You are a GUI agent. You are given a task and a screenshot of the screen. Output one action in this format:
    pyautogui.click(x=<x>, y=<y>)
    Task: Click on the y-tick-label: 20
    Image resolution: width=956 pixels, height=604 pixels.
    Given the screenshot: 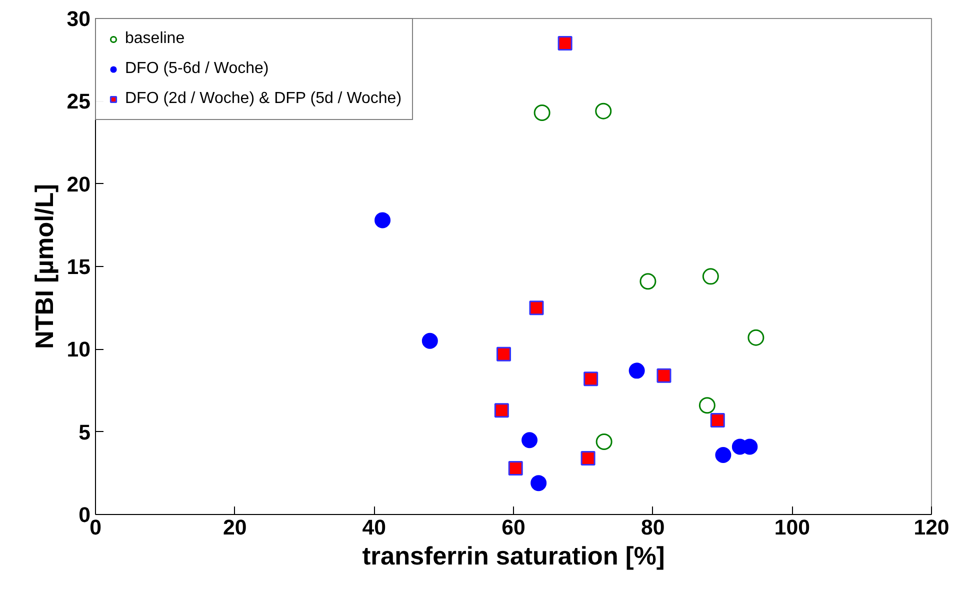 What is the action you would take?
    pyautogui.click(x=78, y=184)
    